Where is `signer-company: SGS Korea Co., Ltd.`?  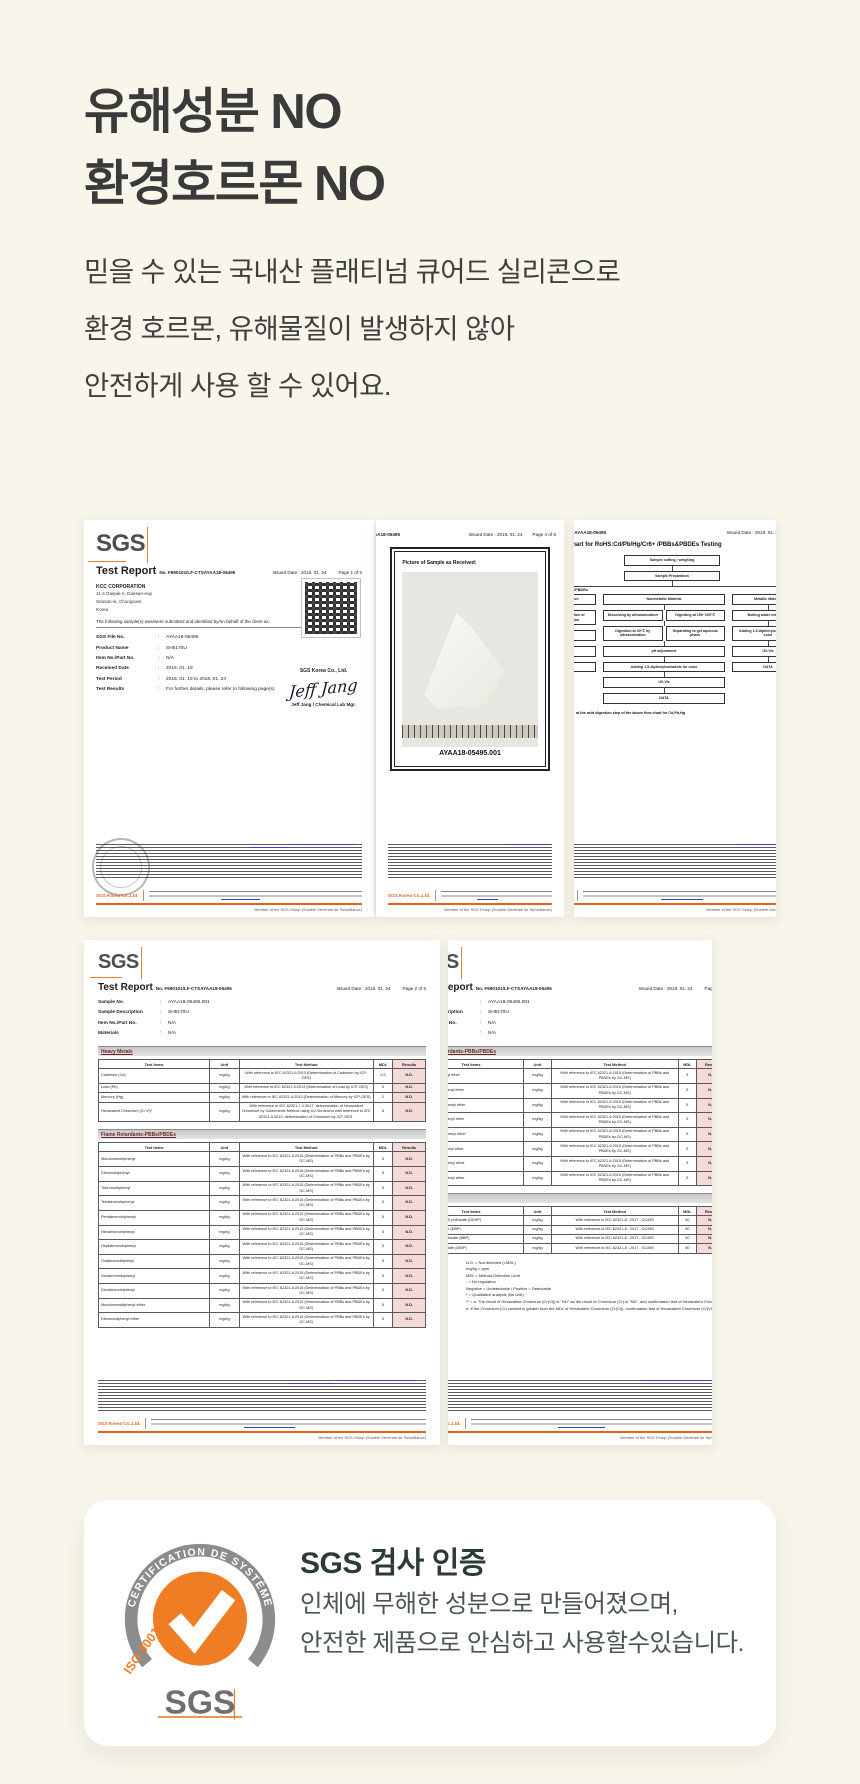 signer-company: SGS Korea Co., Ltd. is located at coordinates (323, 671).